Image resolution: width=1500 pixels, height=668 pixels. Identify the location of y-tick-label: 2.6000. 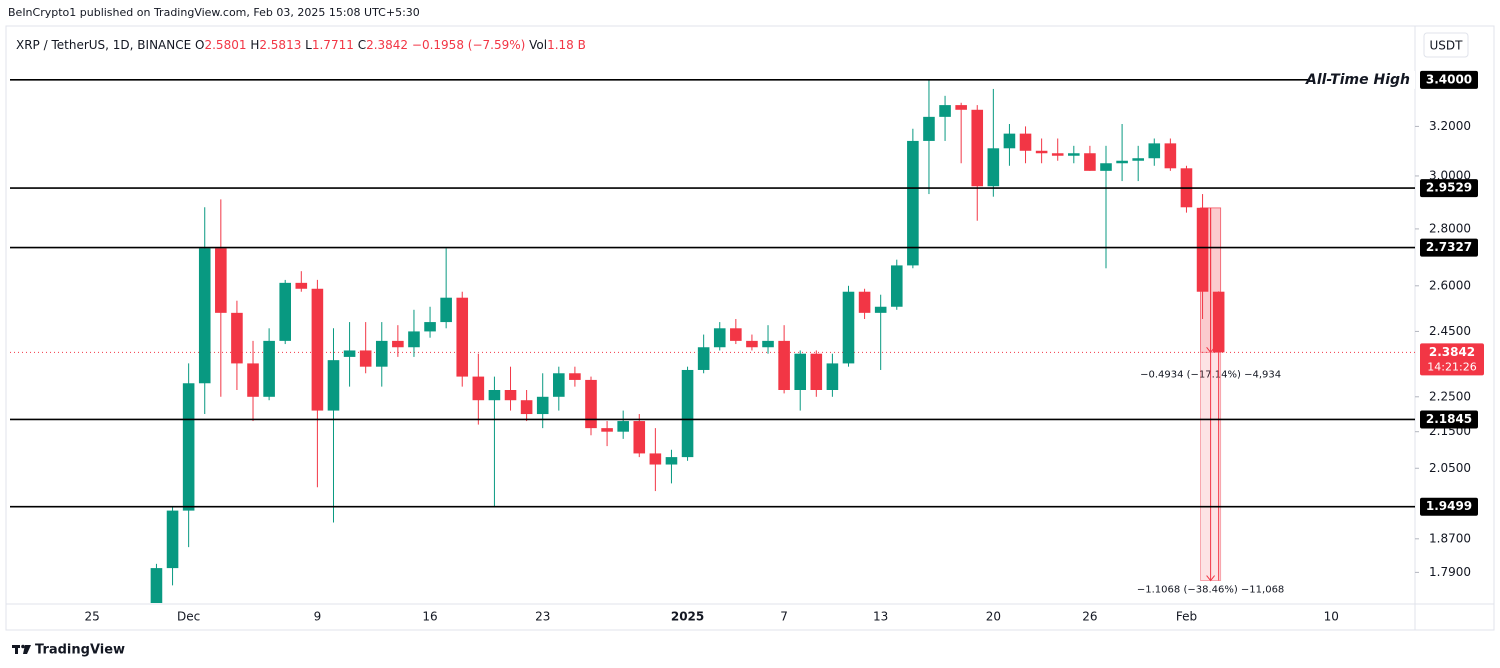
(1450, 285).